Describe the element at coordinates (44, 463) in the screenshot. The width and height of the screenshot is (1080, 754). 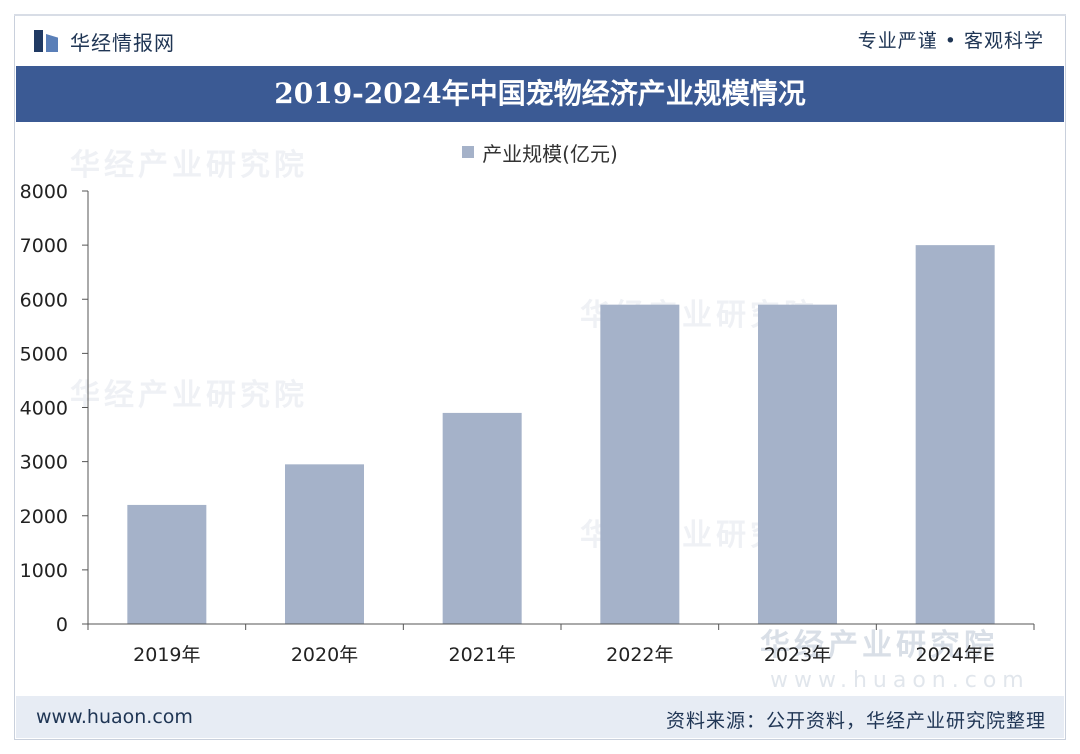
I see `y-tick-label: 3000` at that location.